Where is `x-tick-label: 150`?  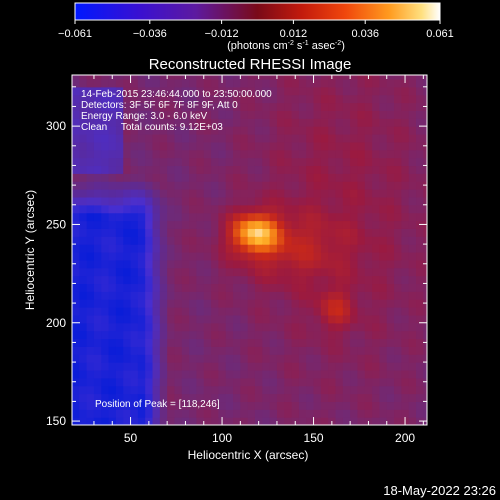 x-tick-label: 150 is located at coordinates (314, 438).